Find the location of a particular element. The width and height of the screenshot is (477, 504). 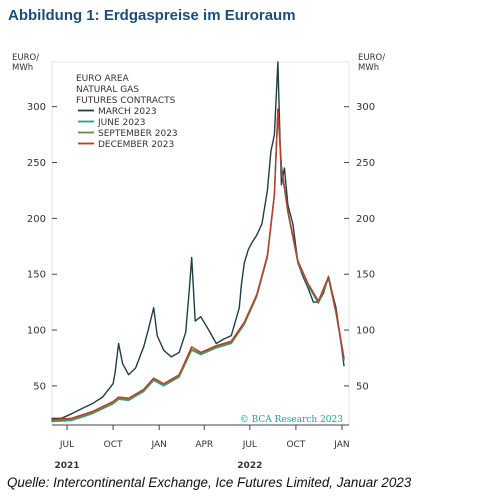

figure-heading: Abbildung 1: Erdgaspreise im Euroraum is located at coordinates (152, 15).